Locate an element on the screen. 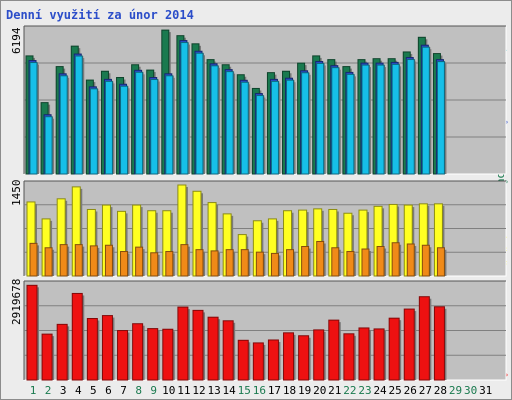  x-tick-label: 13 is located at coordinates (213, 390).